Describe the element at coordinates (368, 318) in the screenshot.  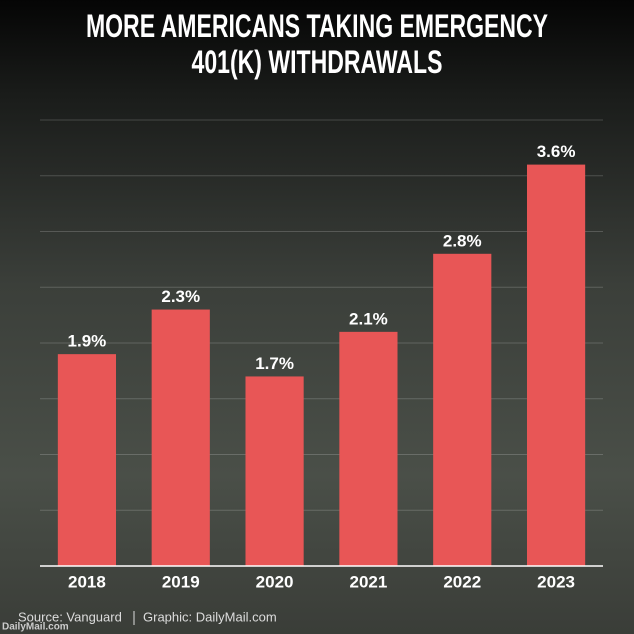
I see `value-label: 2.1%` at that location.